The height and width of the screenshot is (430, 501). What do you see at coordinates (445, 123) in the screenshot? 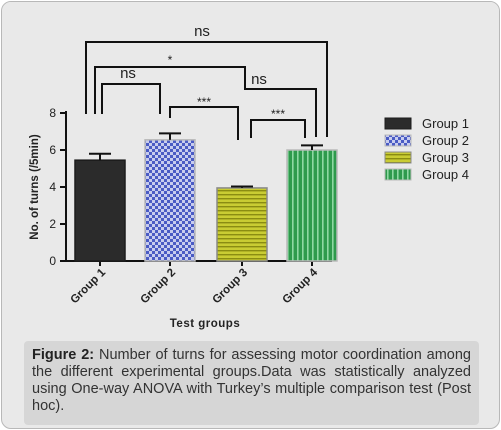
I see `legend-label-1: Group 1` at bounding box center [445, 123].